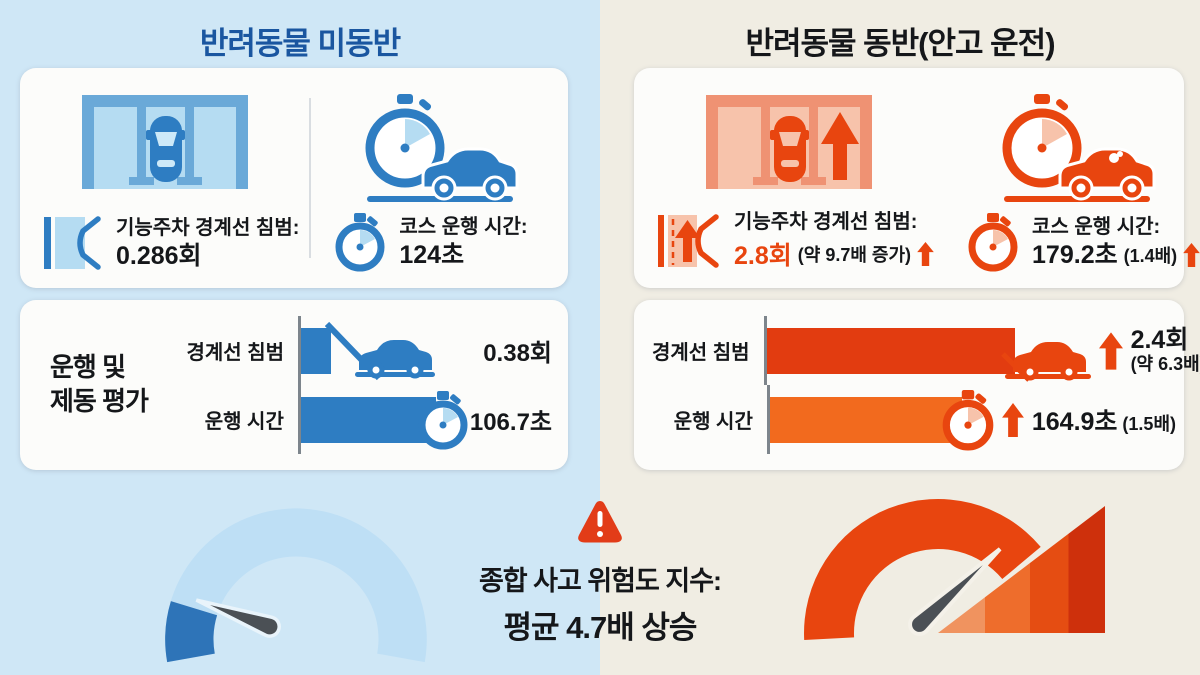 Image resolution: width=1200 pixels, height=675 pixels. I want to click on row-value: 106.7초, so click(510, 422).